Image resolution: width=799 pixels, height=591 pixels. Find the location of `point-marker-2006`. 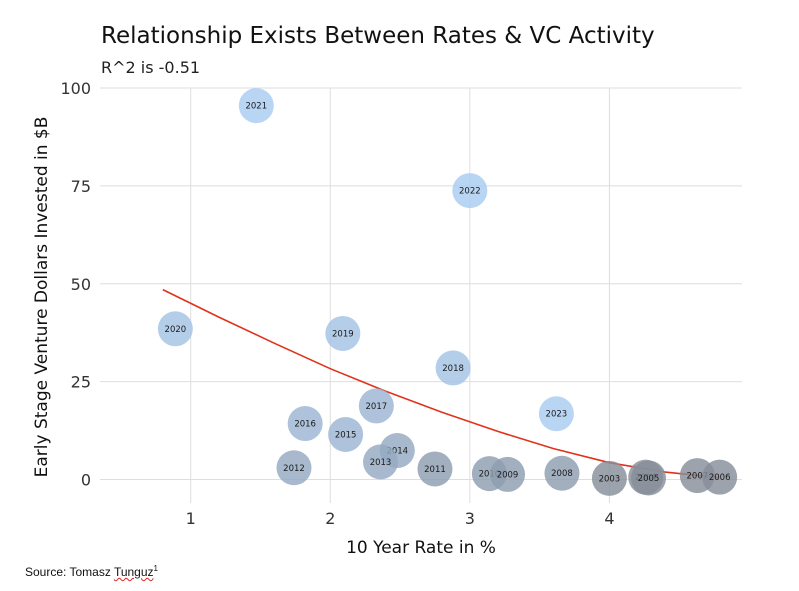

point-marker-2006 is located at coordinates (720, 477).